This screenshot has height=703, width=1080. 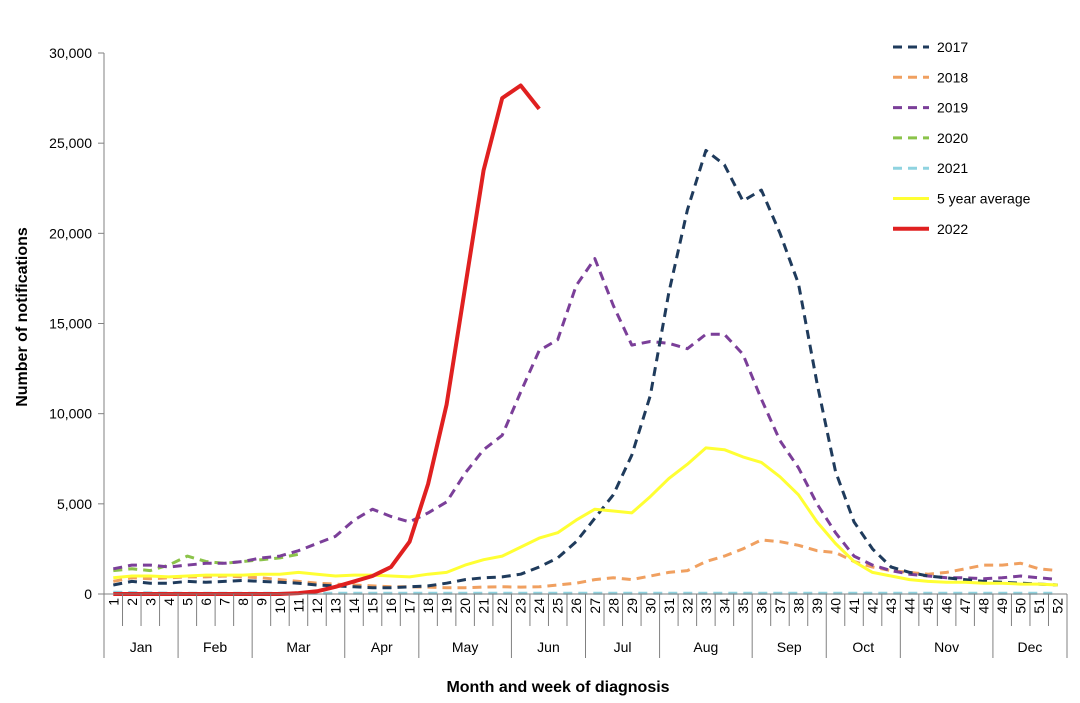 I want to click on x-week-label: 22, so click(x=502, y=606).